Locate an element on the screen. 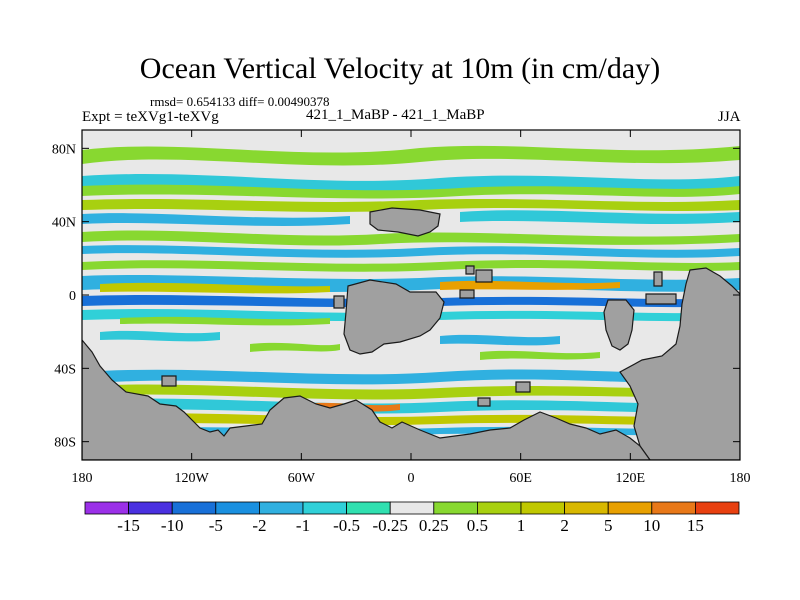 The image size is (800, 600). colorbar-label: 1 is located at coordinates (521, 525).